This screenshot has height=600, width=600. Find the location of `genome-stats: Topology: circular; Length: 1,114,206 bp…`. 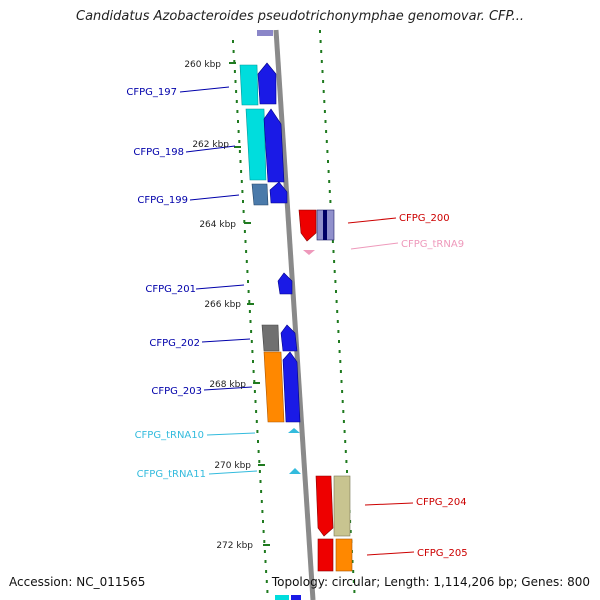

genome-stats: Topology: circular; Length: 1,114,206 bp… is located at coordinates (430, 582).